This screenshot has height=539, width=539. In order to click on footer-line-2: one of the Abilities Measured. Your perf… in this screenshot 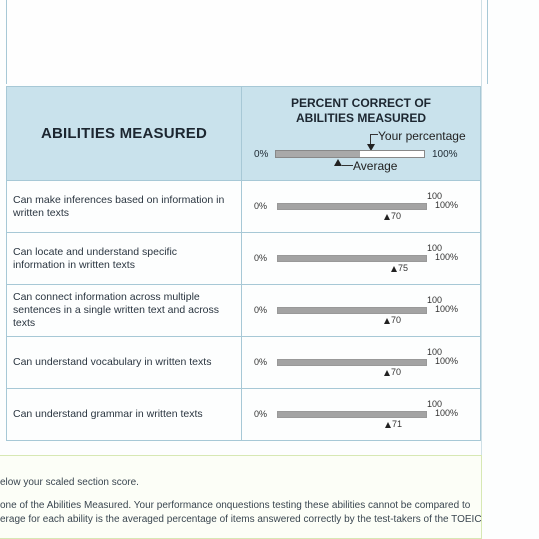, I will do `click(235, 505)`.